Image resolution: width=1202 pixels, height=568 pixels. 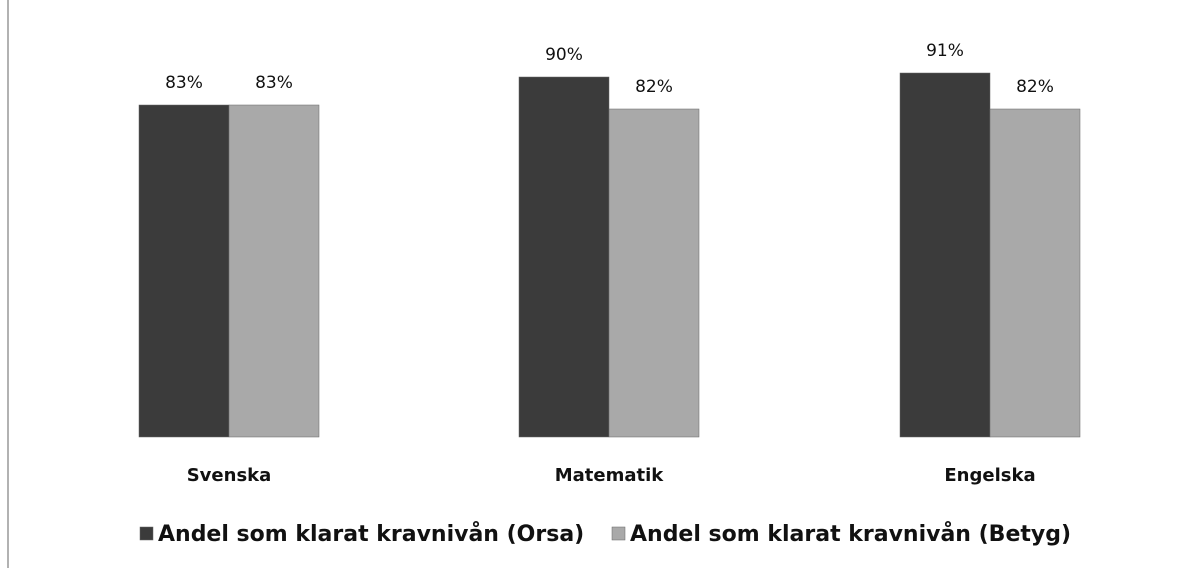 I want to click on x-tick-label: Engelska, so click(x=989, y=475).